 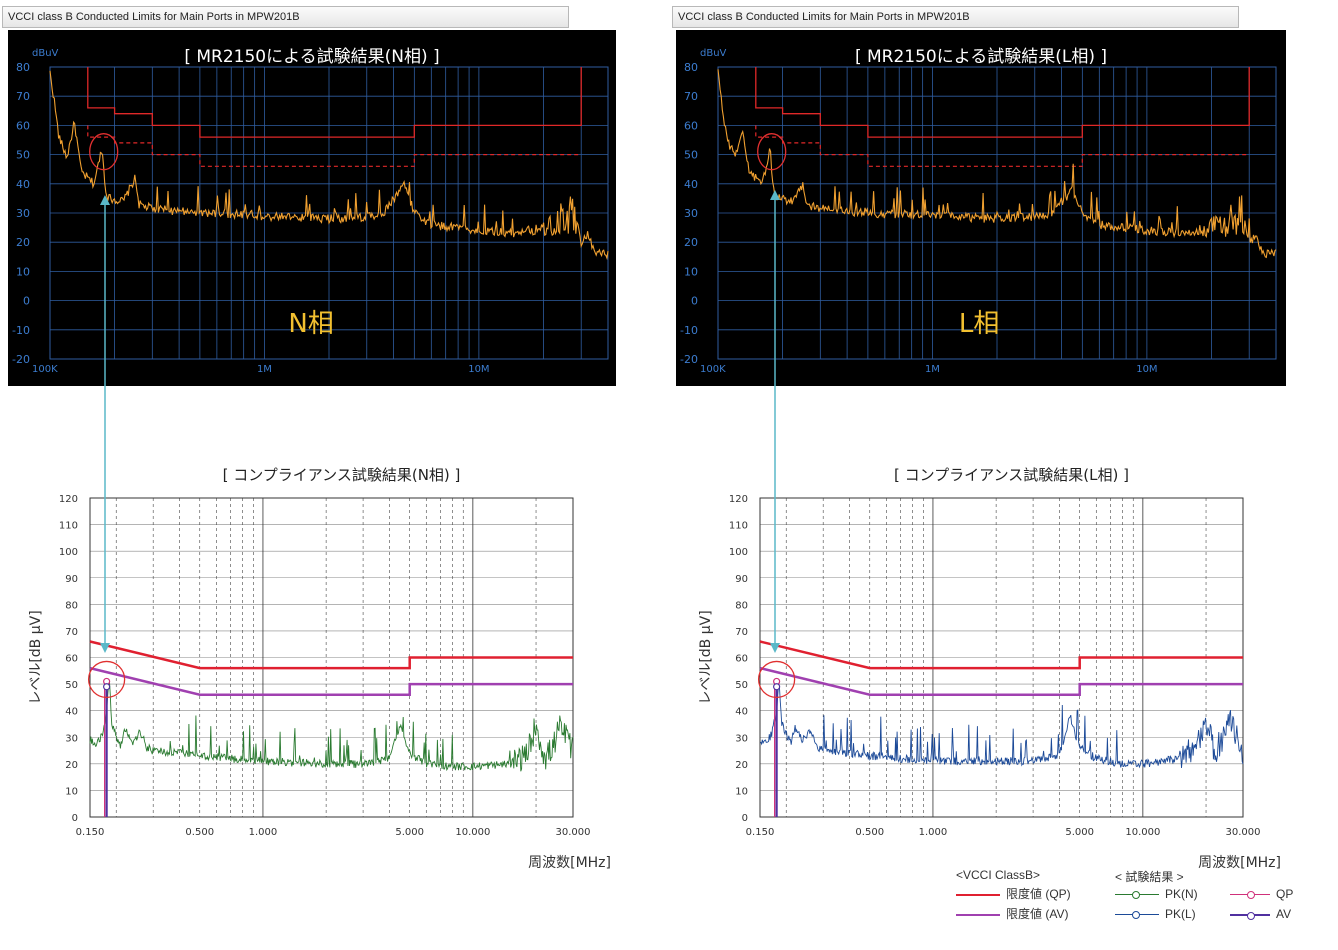 I want to click on legend-label-av-limit: 限度値 (AV), so click(x=1037, y=914).